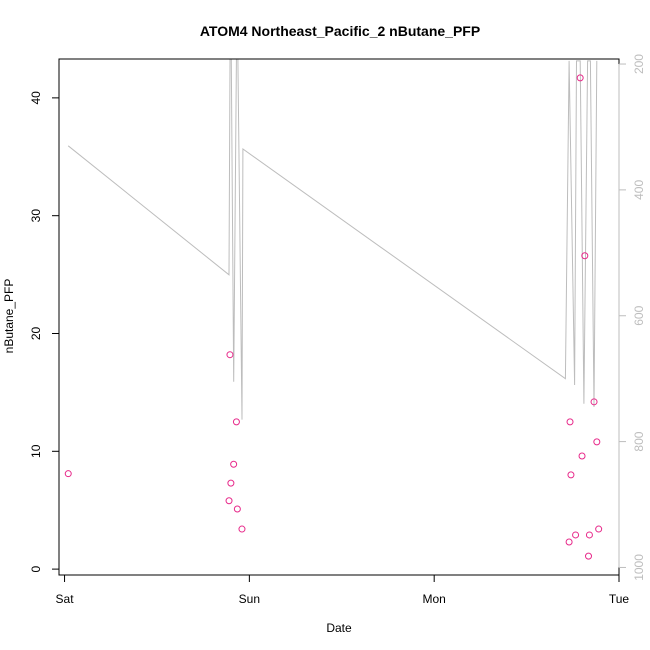  What do you see at coordinates (36, 98) in the screenshot?
I see `y-tick-label: 40` at bounding box center [36, 98].